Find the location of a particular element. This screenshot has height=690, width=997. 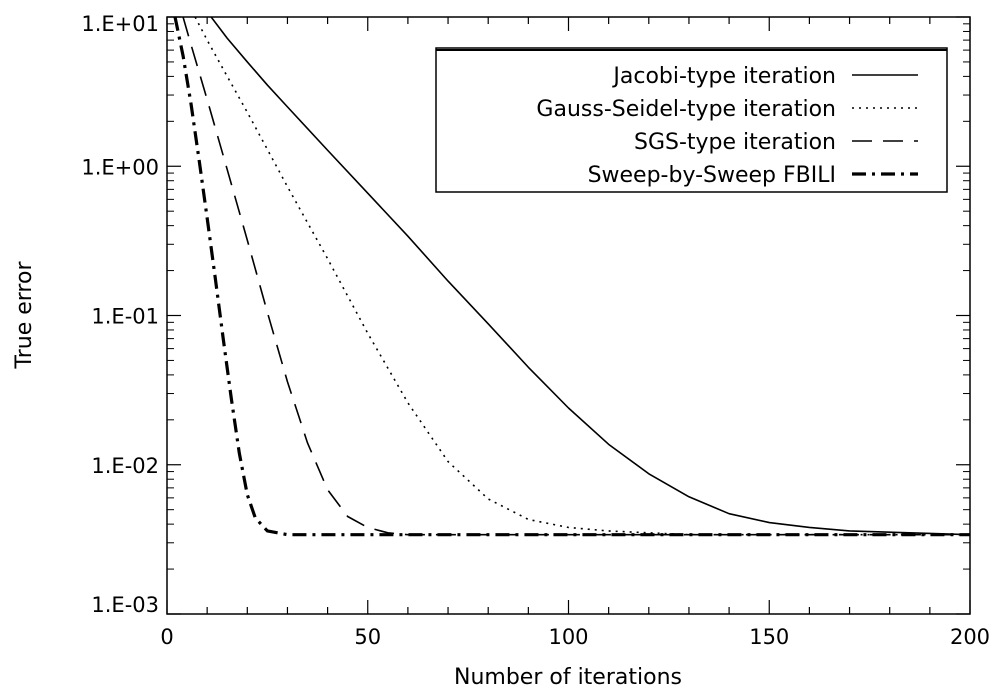

y-tick-label: 1.E-03 is located at coordinates (125, 605).